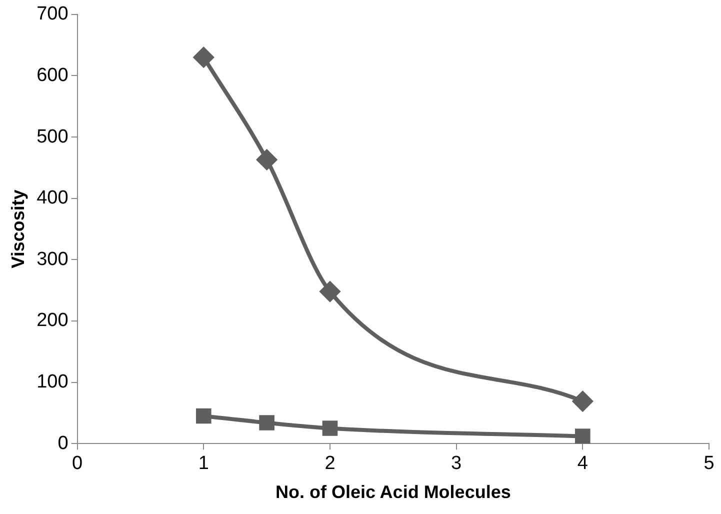  Describe the element at coordinates (203, 463) in the screenshot. I see `x-tick-label: 1` at that location.